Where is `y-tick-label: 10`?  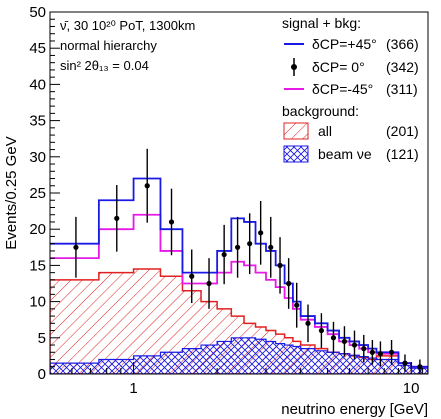
y-tick-label: 10 is located at coordinates (37, 302).